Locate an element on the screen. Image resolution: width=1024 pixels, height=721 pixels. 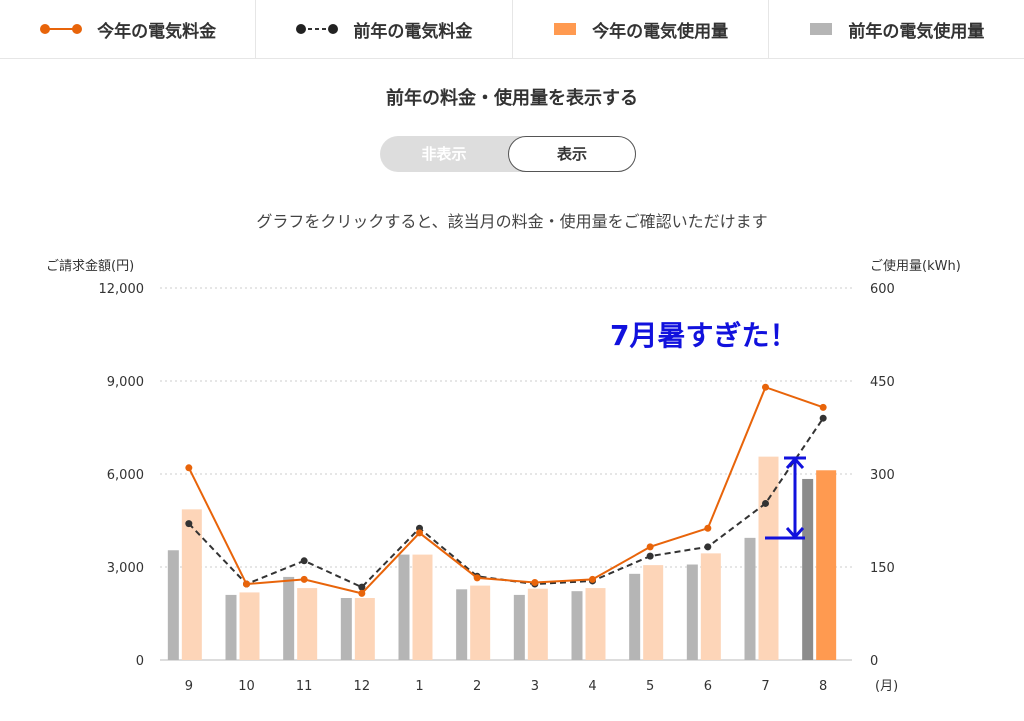
orange-bar-icon is located at coordinates (565, 29).